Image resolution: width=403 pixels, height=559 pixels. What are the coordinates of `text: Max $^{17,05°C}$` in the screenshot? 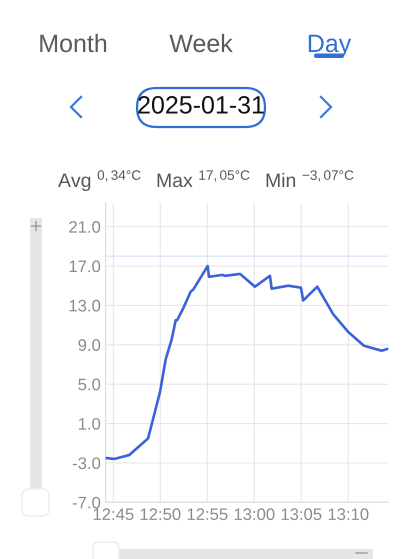 It's located at (204, 179).